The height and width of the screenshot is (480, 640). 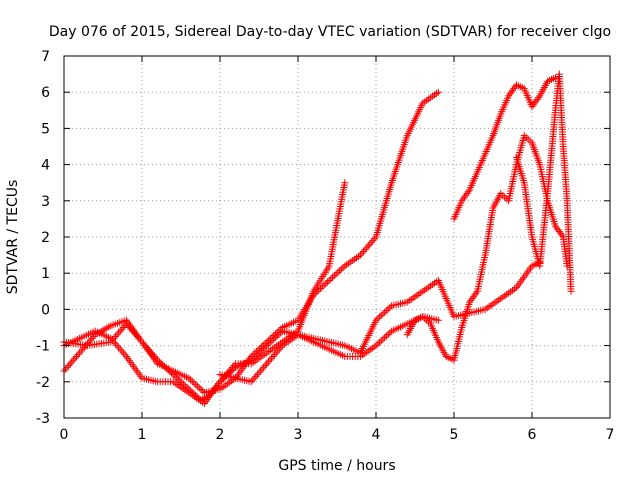 I want to click on series-prn-track-e, so click(x=487, y=248).